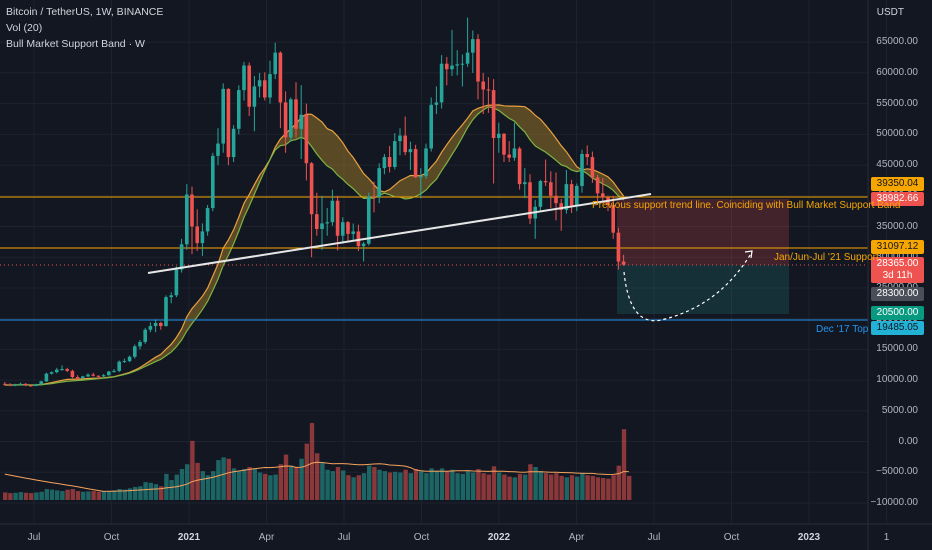 This screenshot has height=550, width=932. I want to click on price-tick: 0.00, so click(908, 441).